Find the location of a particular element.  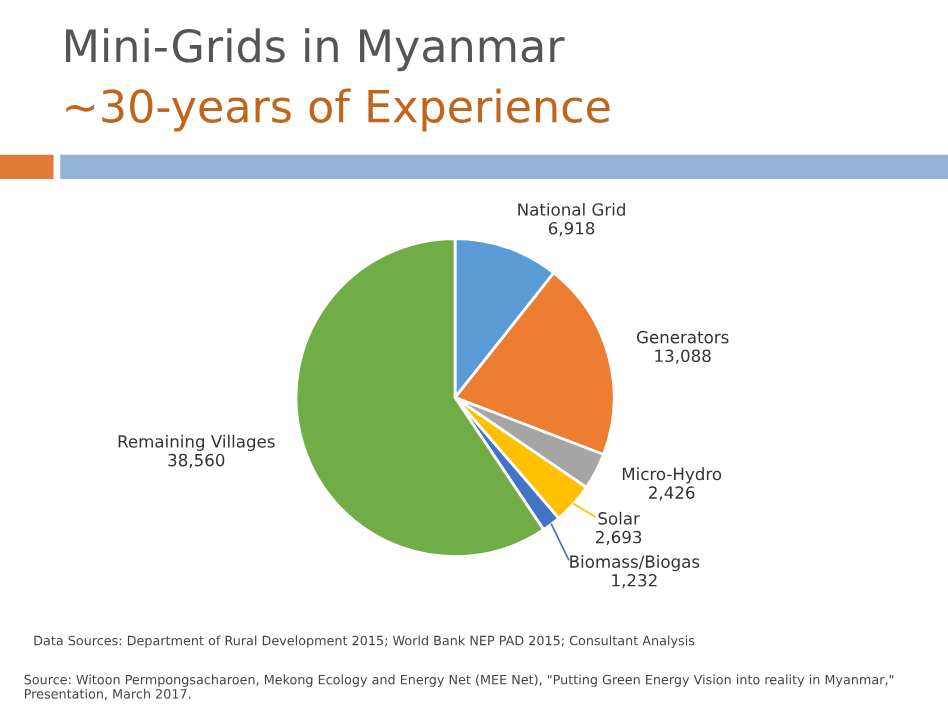

slice-label: Biomass/Biogas is located at coordinates (635, 563).